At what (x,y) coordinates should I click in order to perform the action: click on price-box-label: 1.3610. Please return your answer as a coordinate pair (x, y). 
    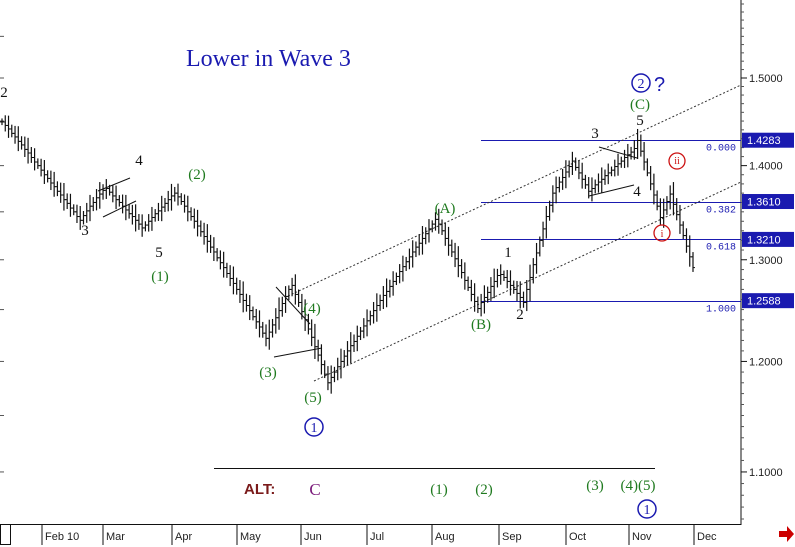
    Looking at the image, I should click on (764, 203).